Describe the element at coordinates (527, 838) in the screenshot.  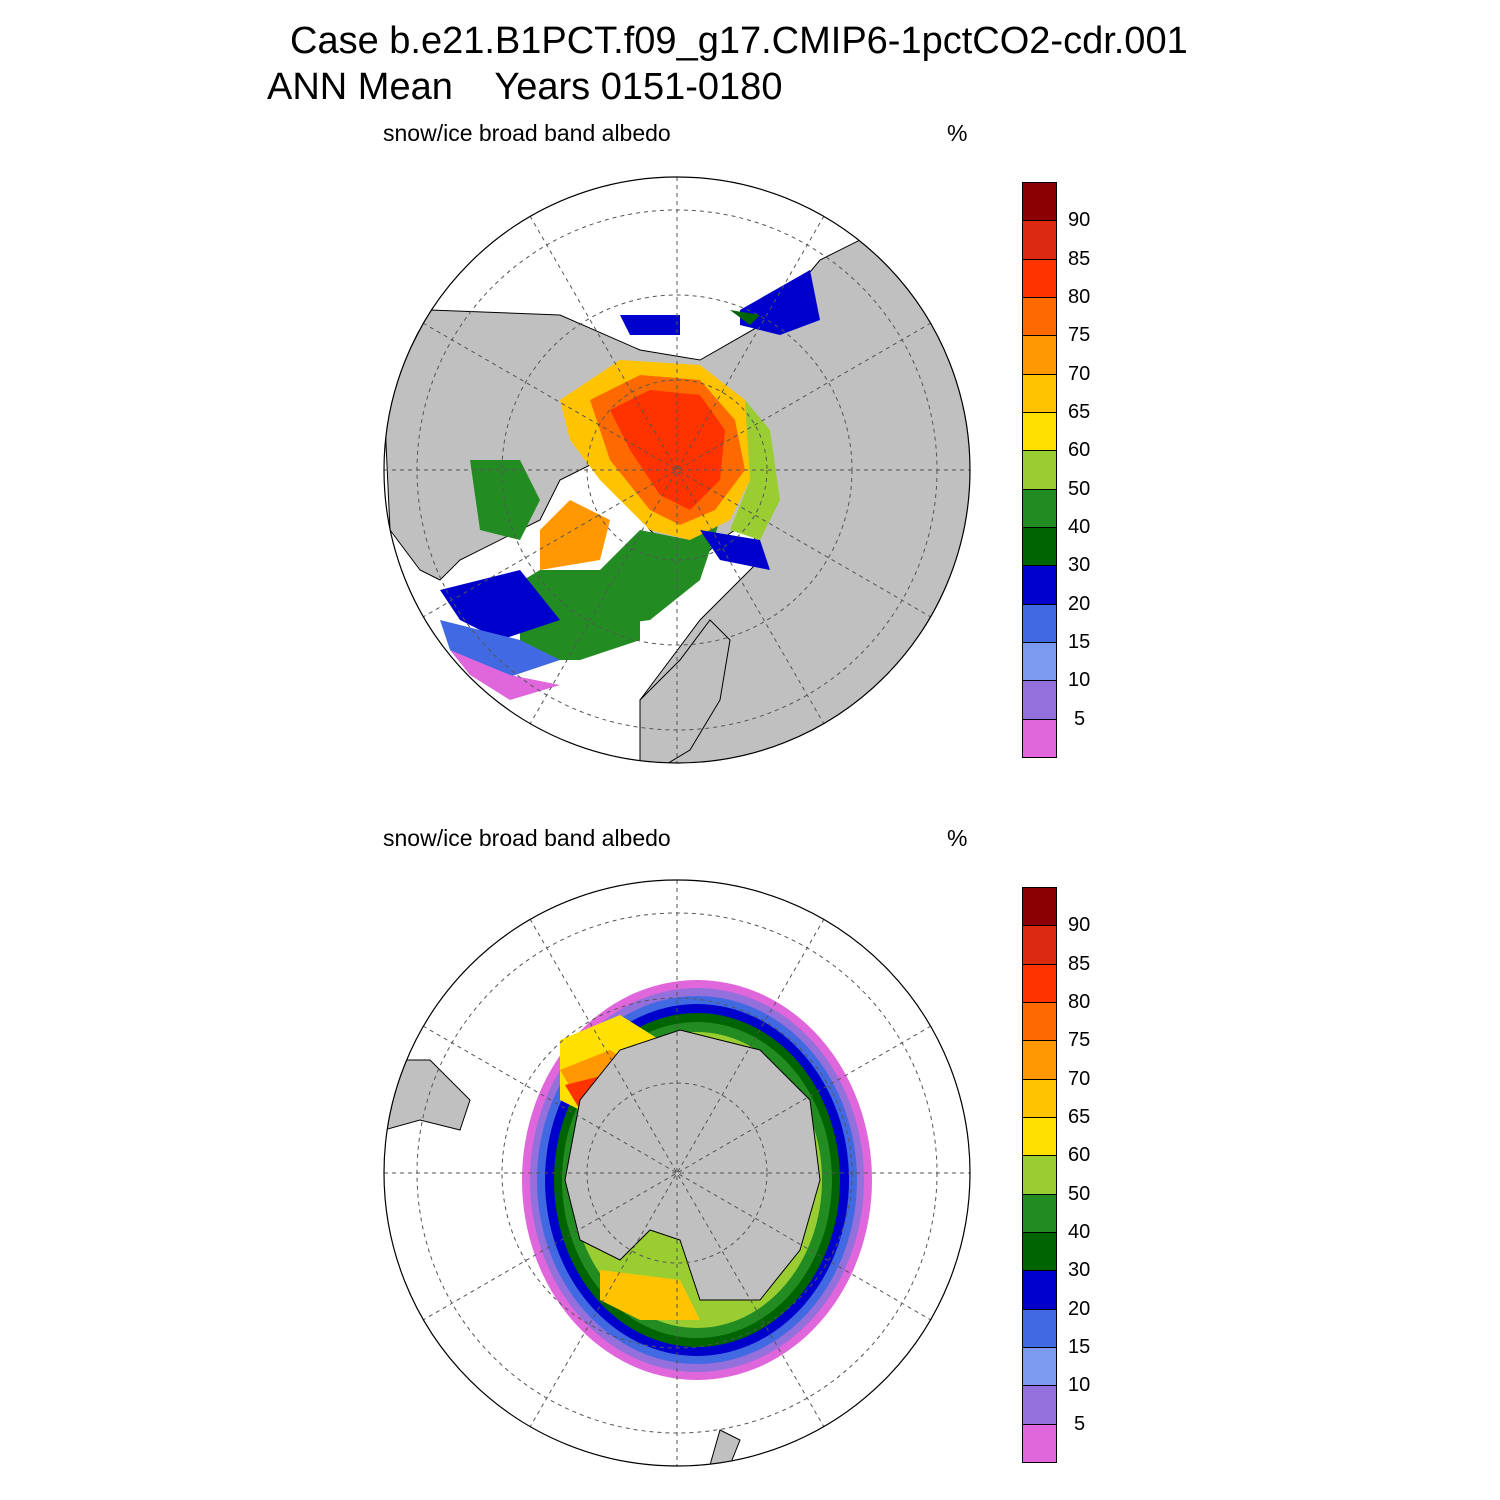
I see `panel-south-variable: snow/ice broad band albedo` at that location.